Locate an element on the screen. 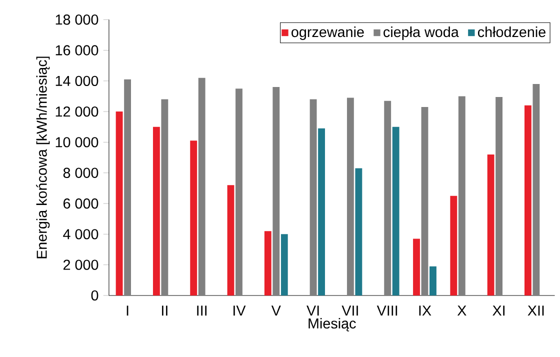 The width and height of the screenshot is (560, 357). y-tick-label: 0 is located at coordinates (94, 295).